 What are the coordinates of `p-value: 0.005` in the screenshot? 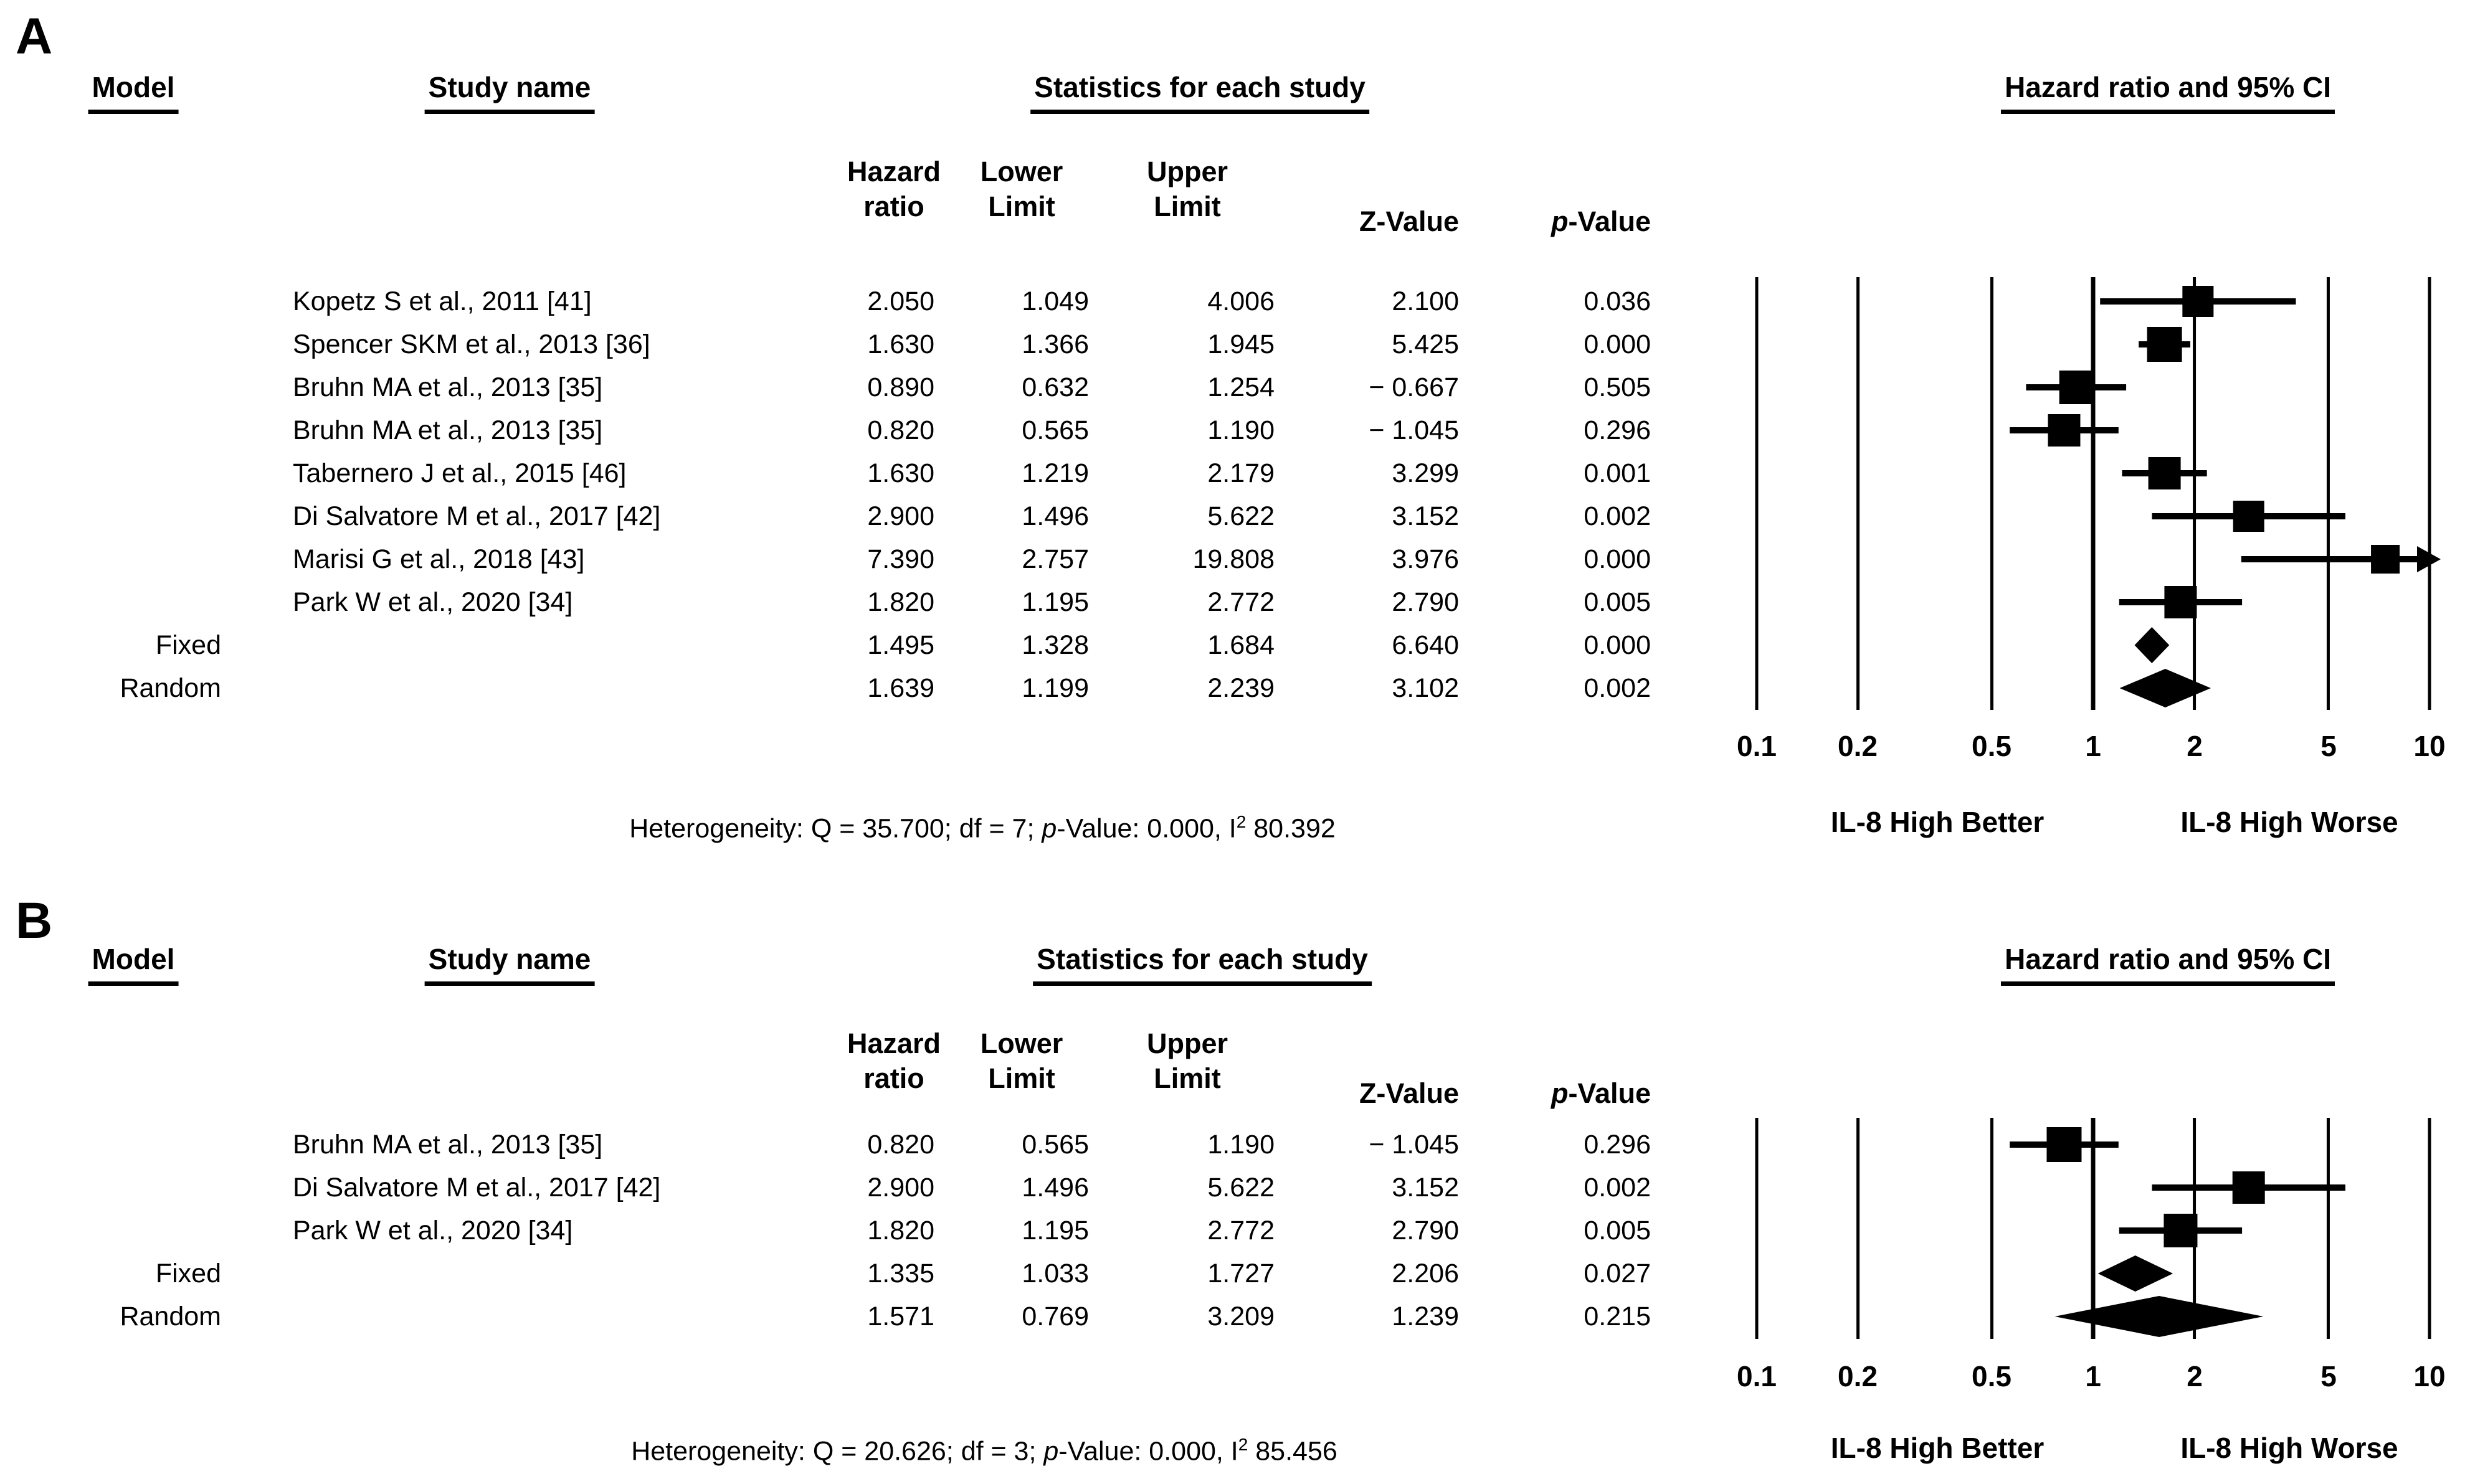 It's located at (1618, 602).